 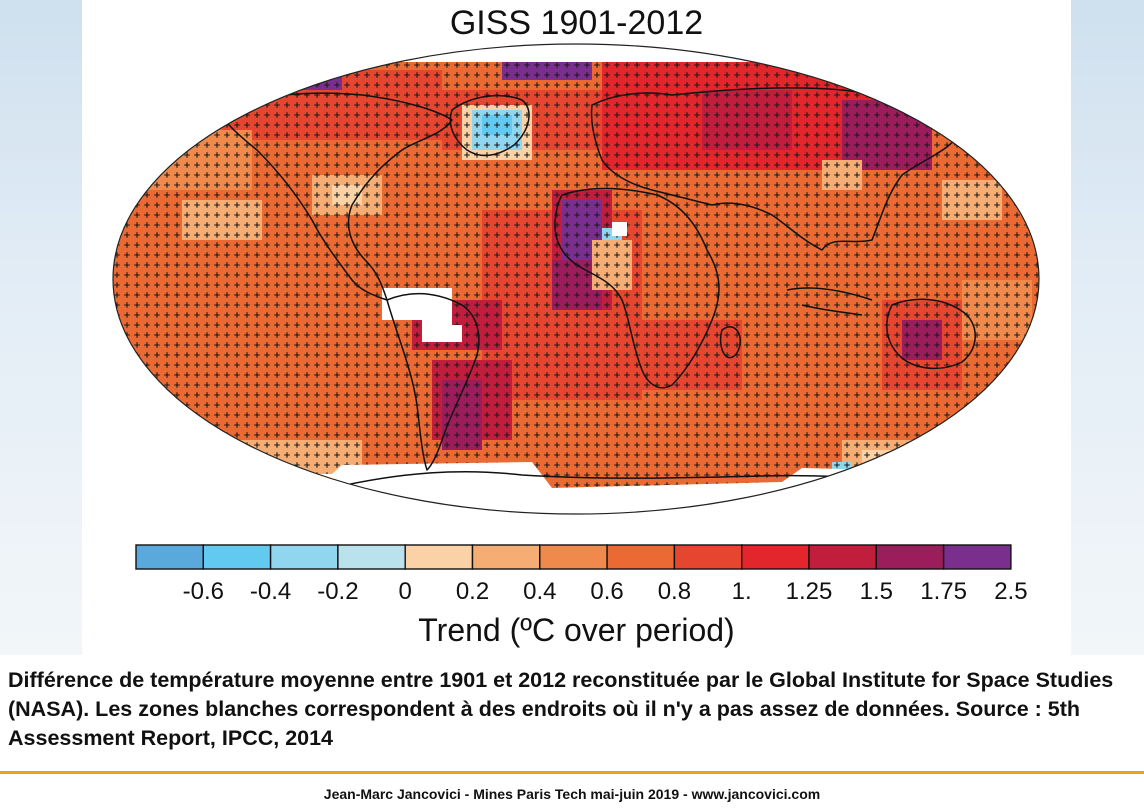 What do you see at coordinates (540, 591) in the screenshot?
I see `colorbar-tick-label: 0.4` at bounding box center [540, 591].